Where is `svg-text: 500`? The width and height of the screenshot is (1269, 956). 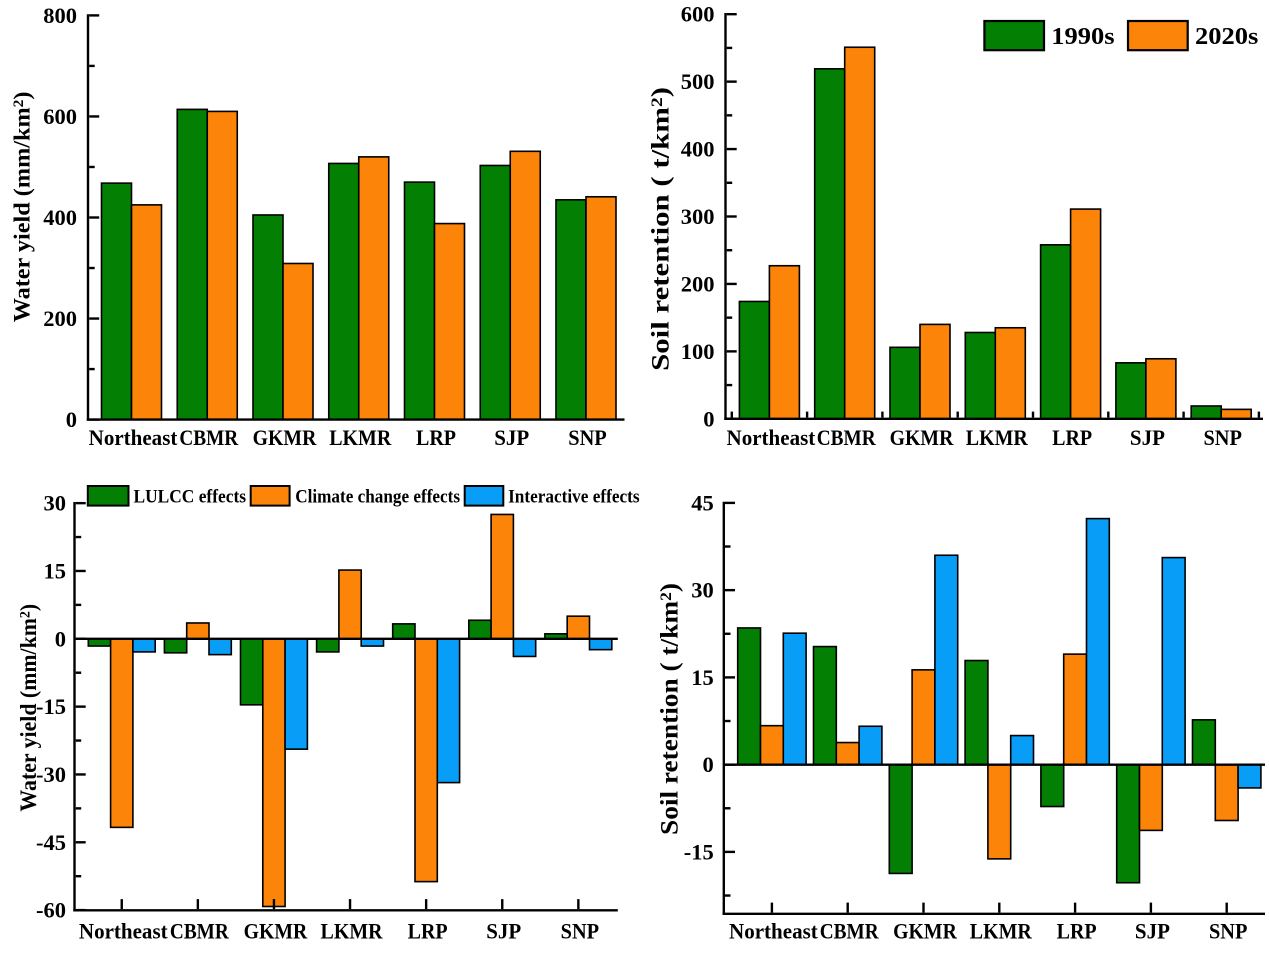 svg-text: 500 is located at coordinates (698, 81).